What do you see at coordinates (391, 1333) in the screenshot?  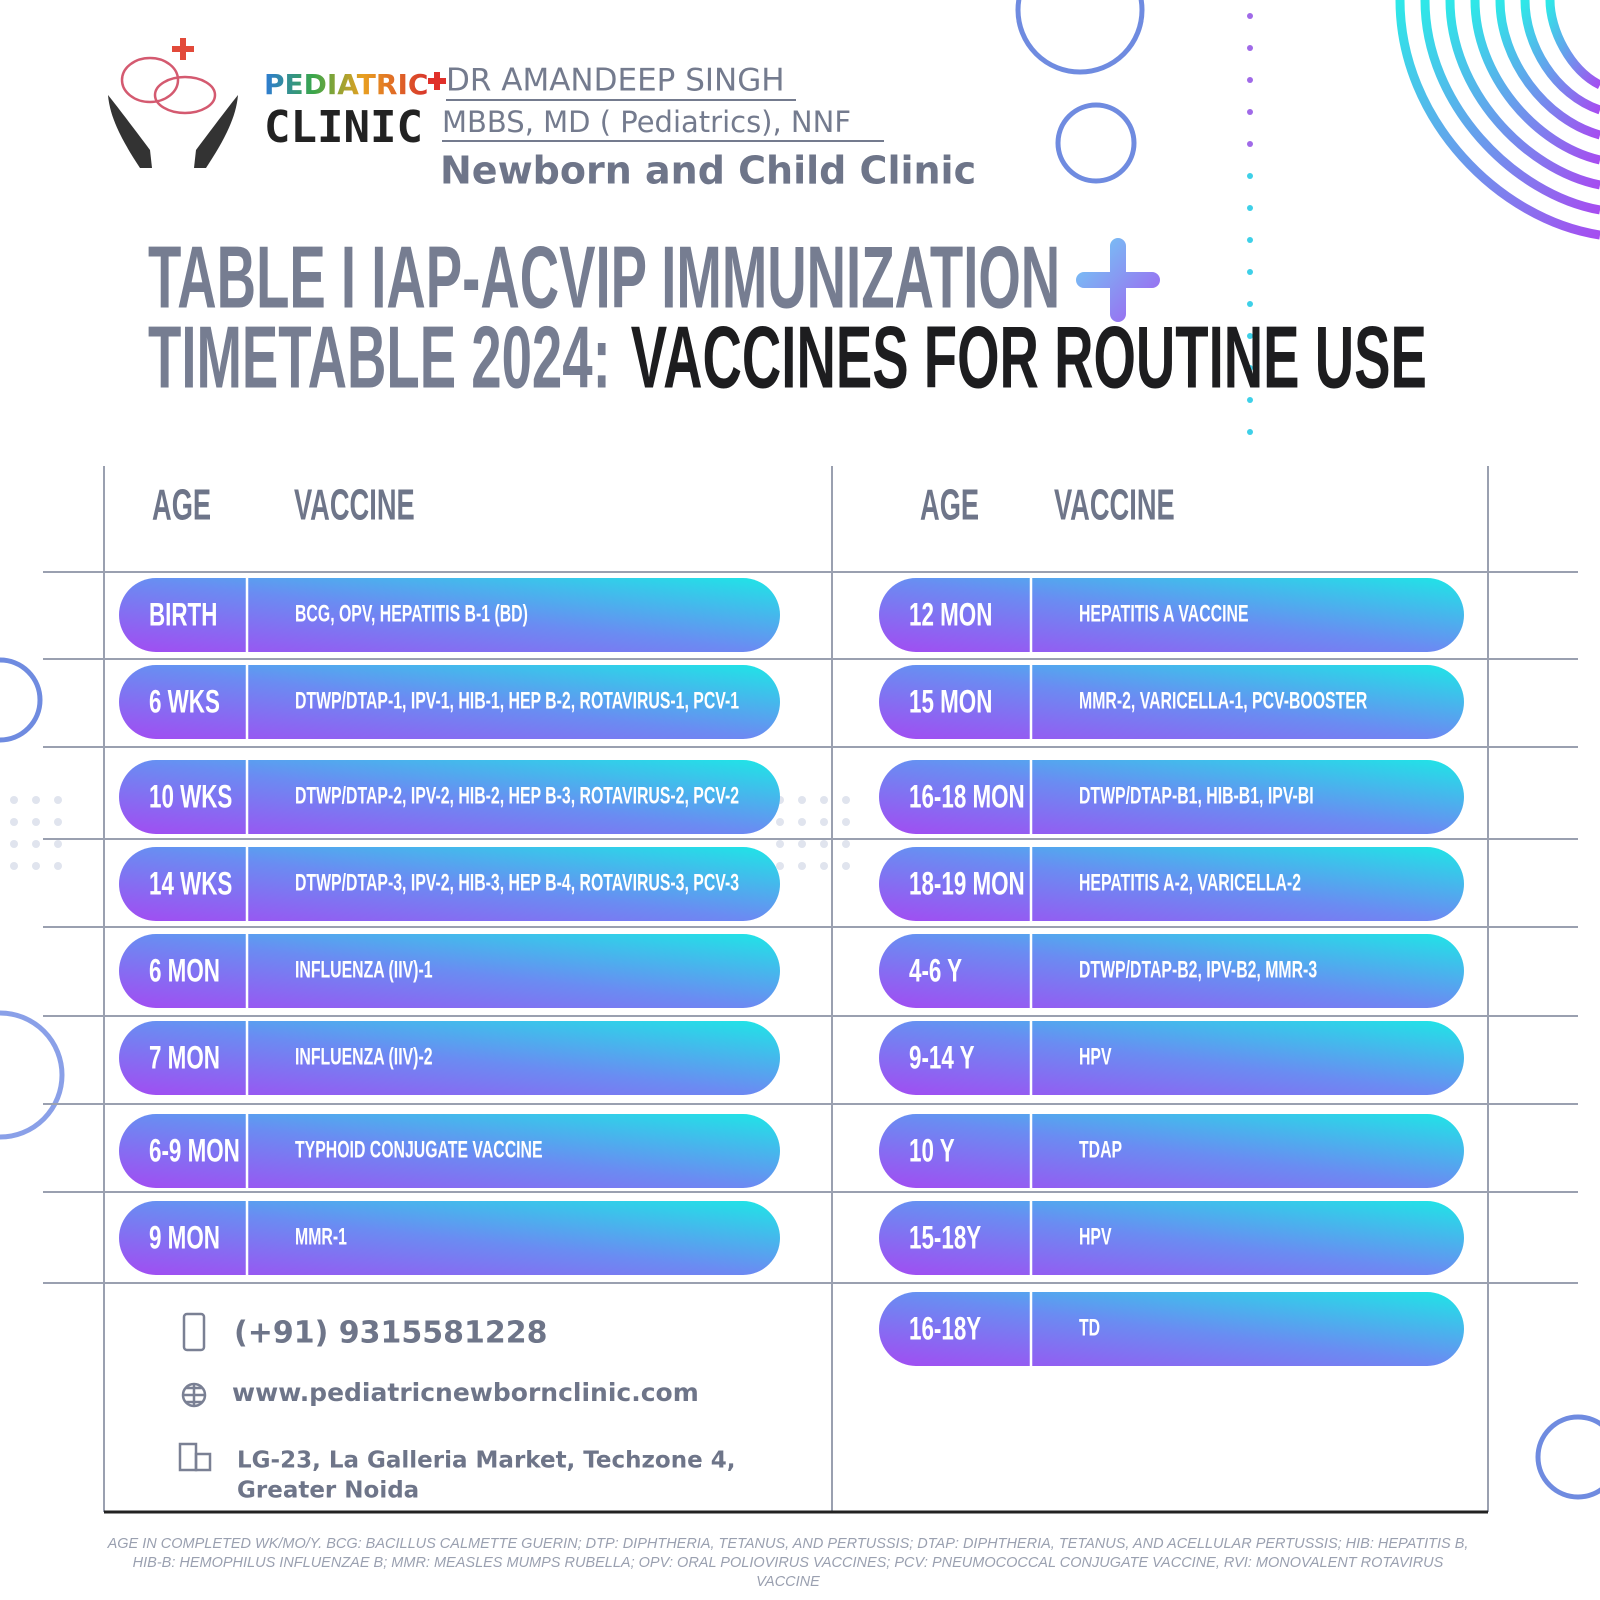 I see `phone: (+91) 9315581228` at bounding box center [391, 1333].